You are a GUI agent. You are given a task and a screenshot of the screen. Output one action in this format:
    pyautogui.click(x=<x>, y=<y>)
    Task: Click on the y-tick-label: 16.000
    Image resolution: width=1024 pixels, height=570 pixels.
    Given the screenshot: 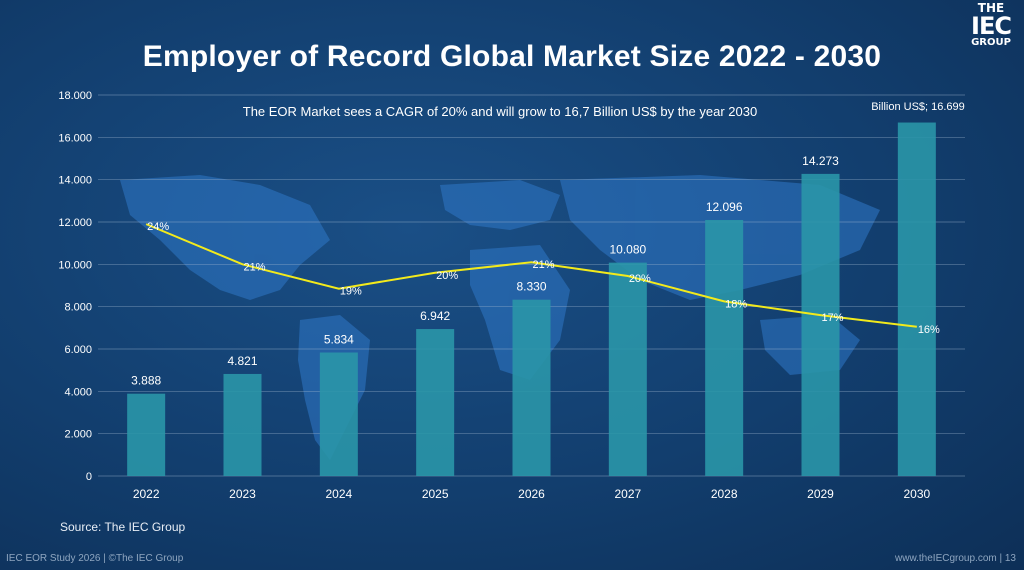 What is the action you would take?
    pyautogui.click(x=75, y=138)
    